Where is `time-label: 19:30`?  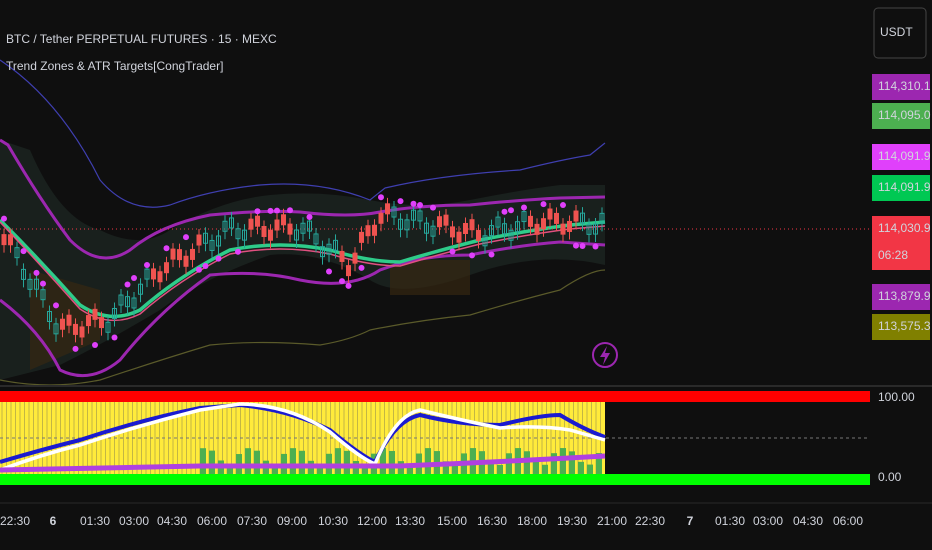 time-label: 19:30 is located at coordinates (572, 521).